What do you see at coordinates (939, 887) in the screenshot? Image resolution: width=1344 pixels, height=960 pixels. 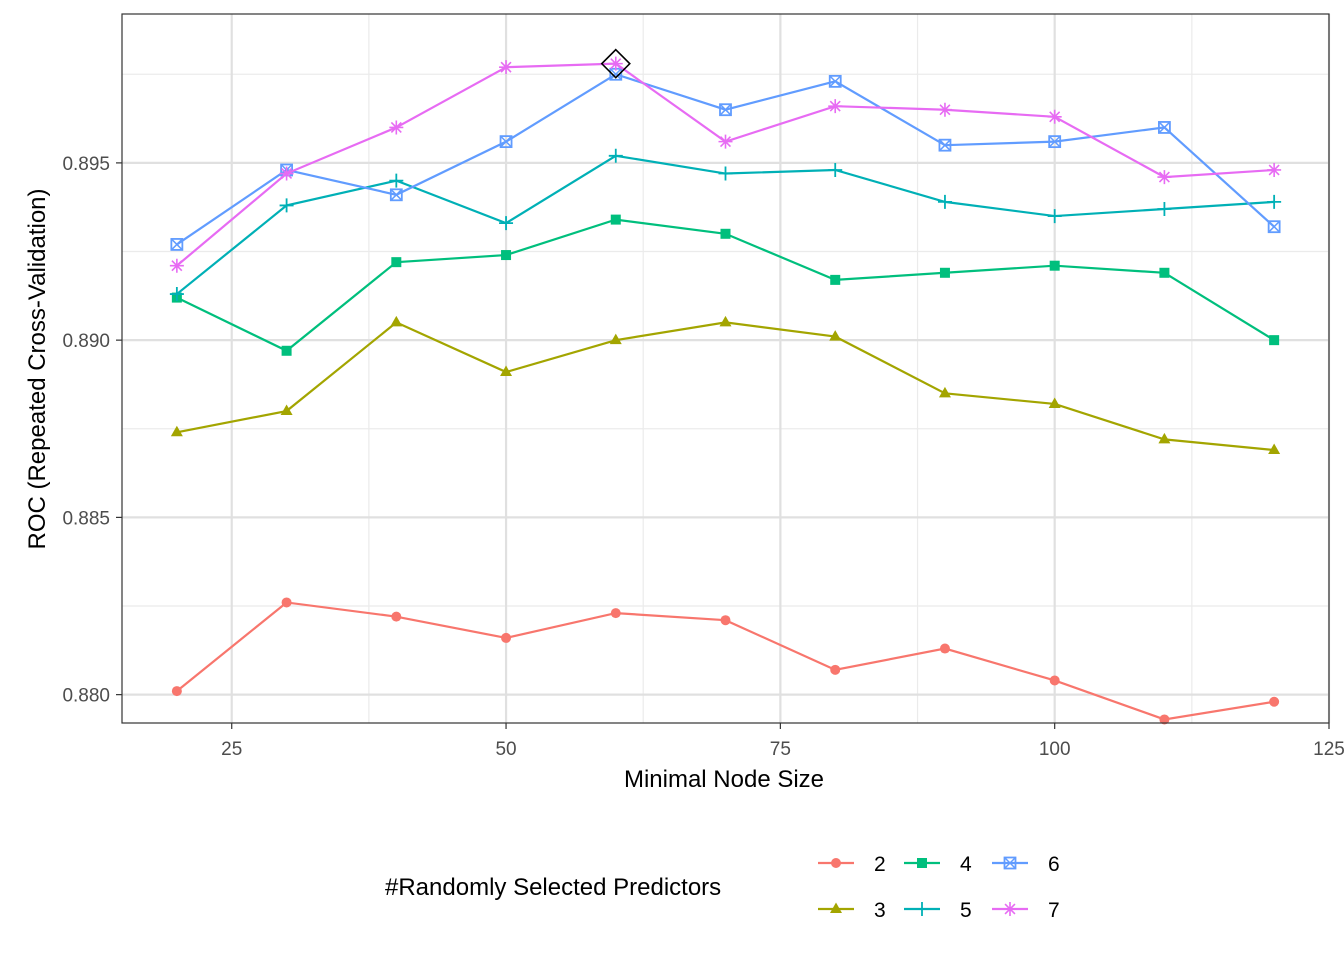 I see `legend-items: 2 3 4 5 6 7` at bounding box center [939, 887].